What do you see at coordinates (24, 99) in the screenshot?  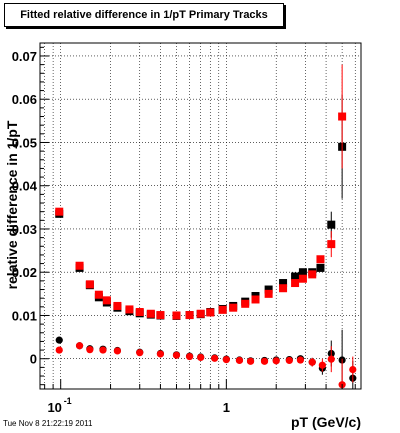 I see `y-tick-label: 0.06` at bounding box center [24, 99].